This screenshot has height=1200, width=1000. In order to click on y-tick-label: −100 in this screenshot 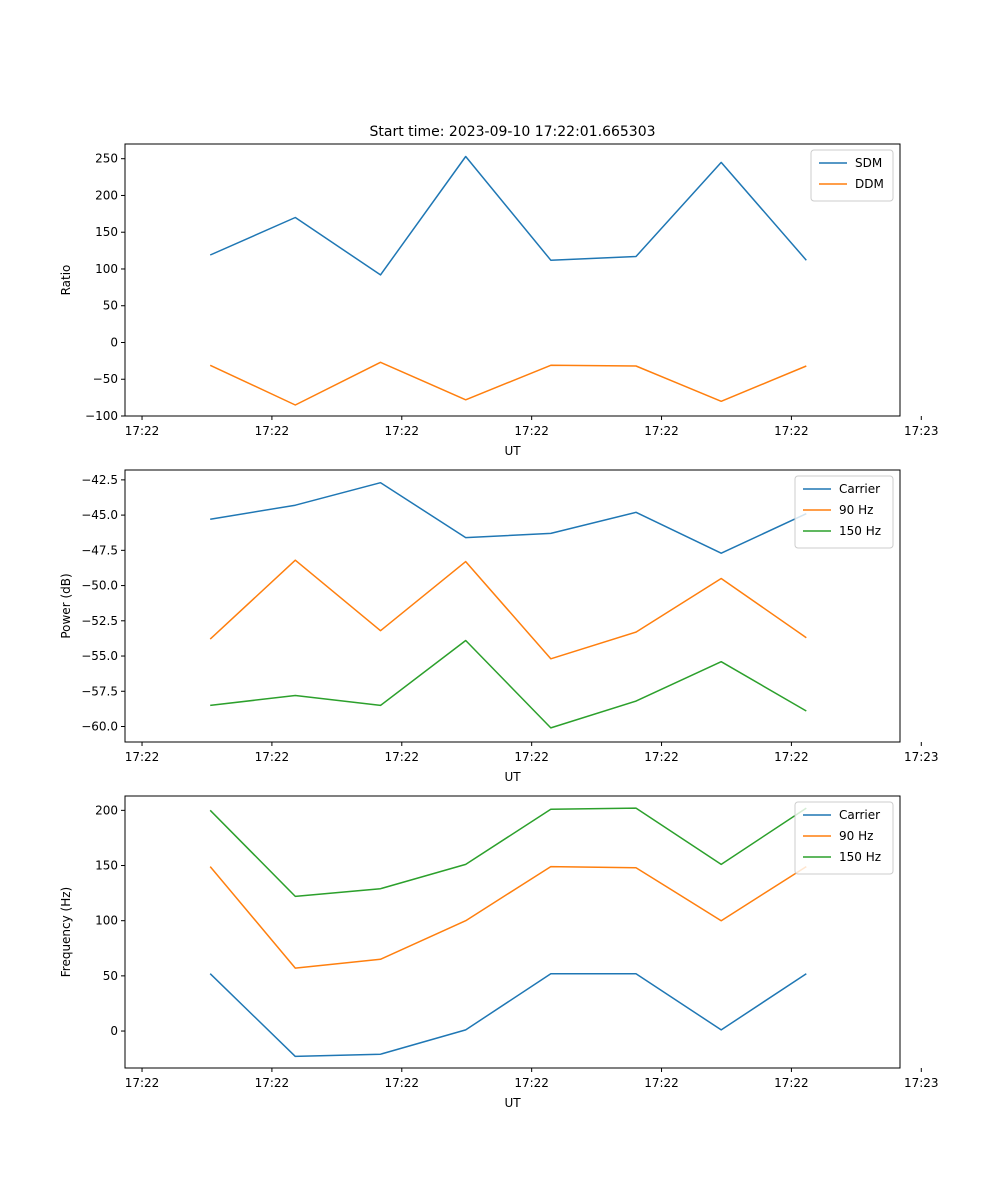, I will do `click(101, 416)`.